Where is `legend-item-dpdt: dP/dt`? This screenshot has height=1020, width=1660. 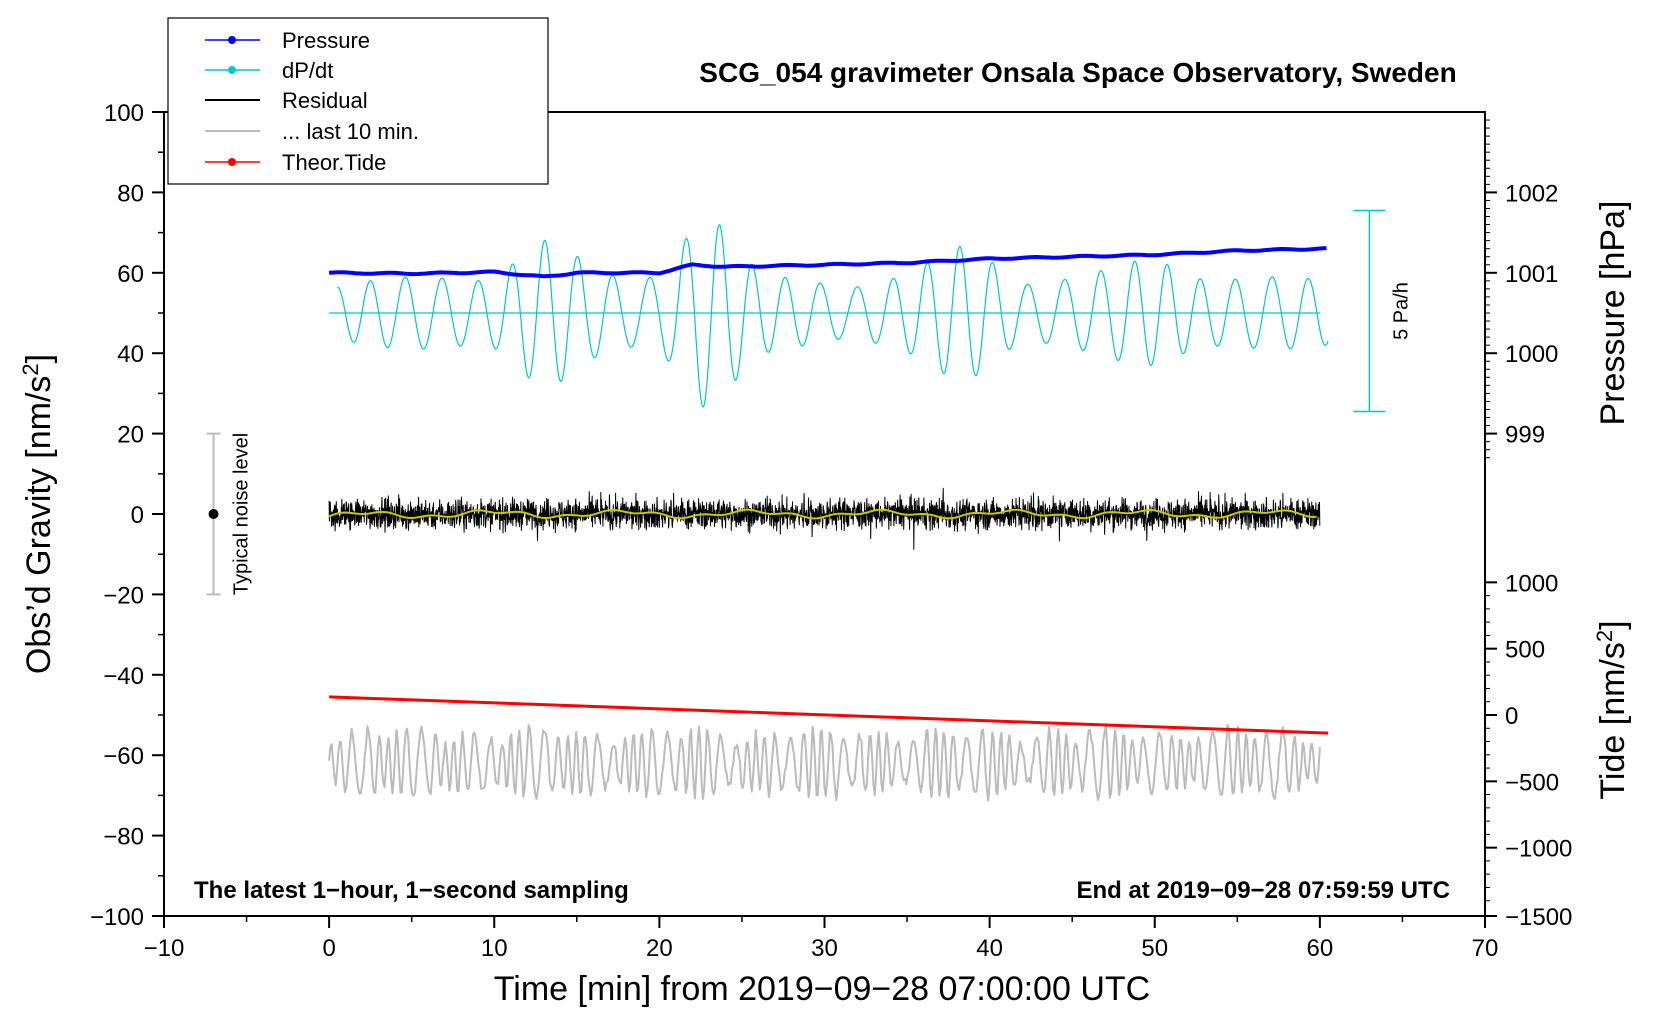
legend-item-dpdt: dP/dt is located at coordinates (269, 70).